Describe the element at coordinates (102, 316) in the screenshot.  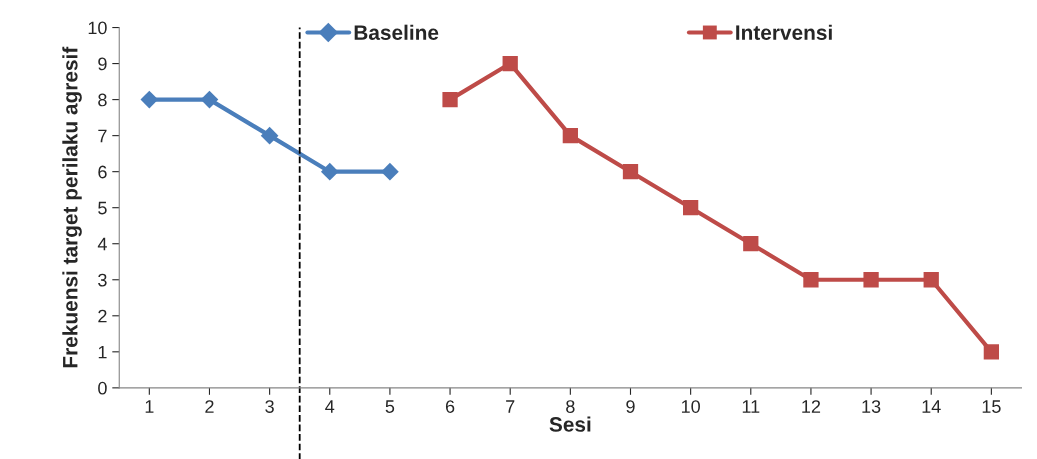
I see `y-tick-label: 2` at that location.